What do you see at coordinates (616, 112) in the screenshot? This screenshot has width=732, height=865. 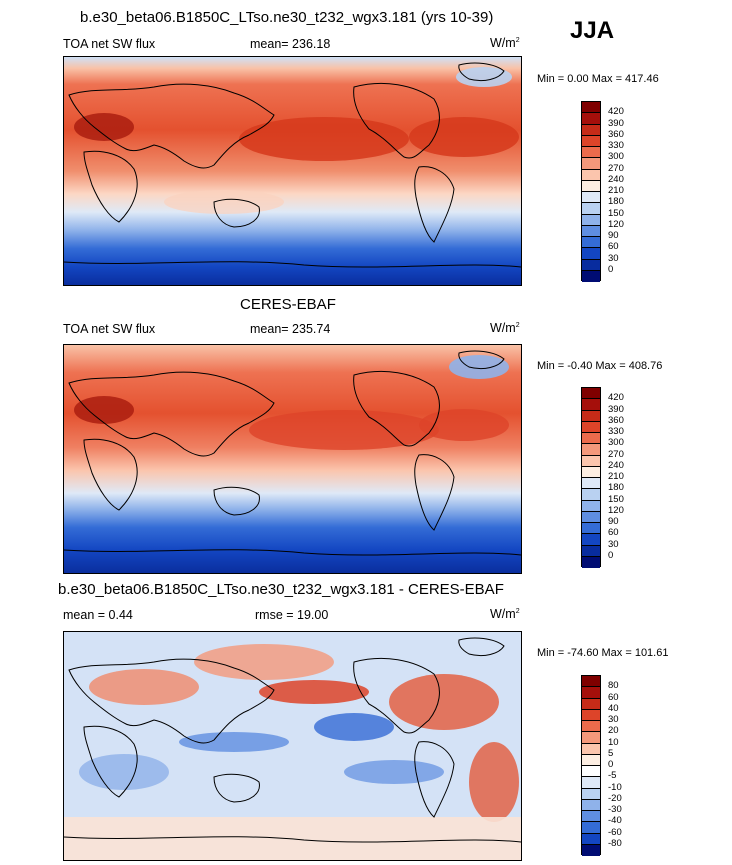 I see `colorbar-tick-label: 420` at bounding box center [616, 112].